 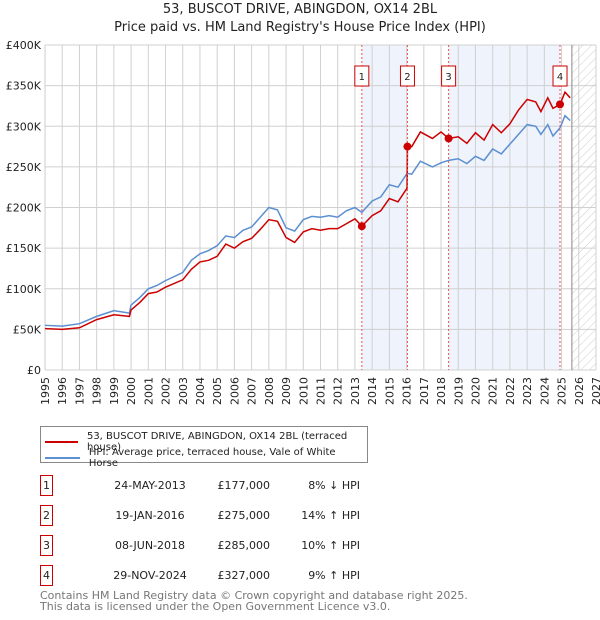 I want to click on x-tick-label: 2018, so click(x=441, y=391).